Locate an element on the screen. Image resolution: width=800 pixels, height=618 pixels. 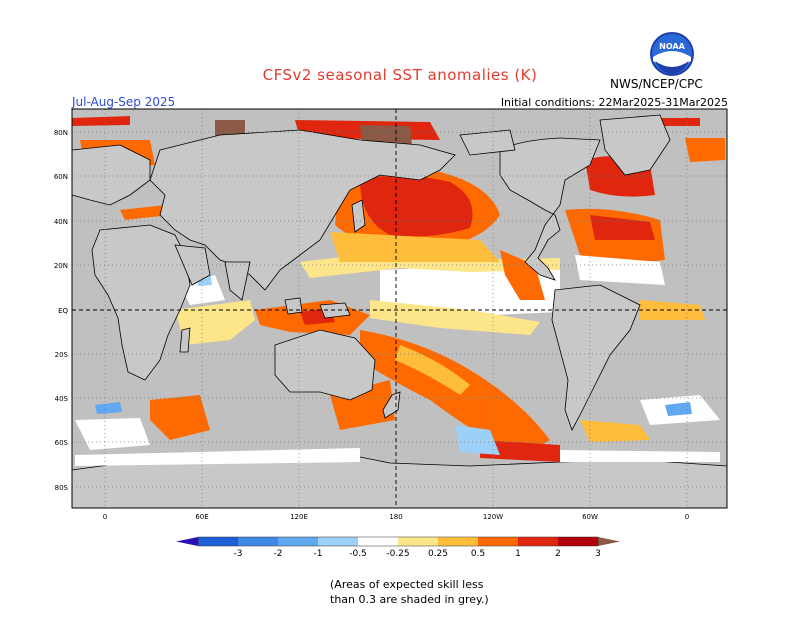
lat-label: 20N is located at coordinates (61, 266).